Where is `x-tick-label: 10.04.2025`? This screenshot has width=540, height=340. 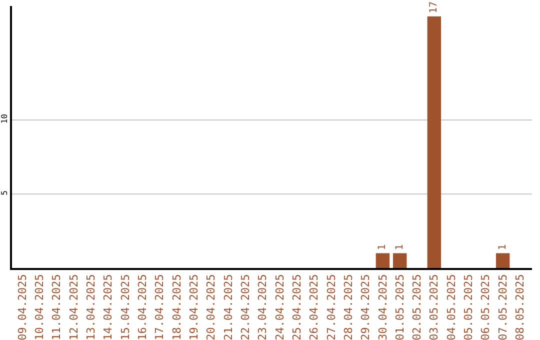 x-tick-label: 10.04.2025 is located at coordinates (39, 307).